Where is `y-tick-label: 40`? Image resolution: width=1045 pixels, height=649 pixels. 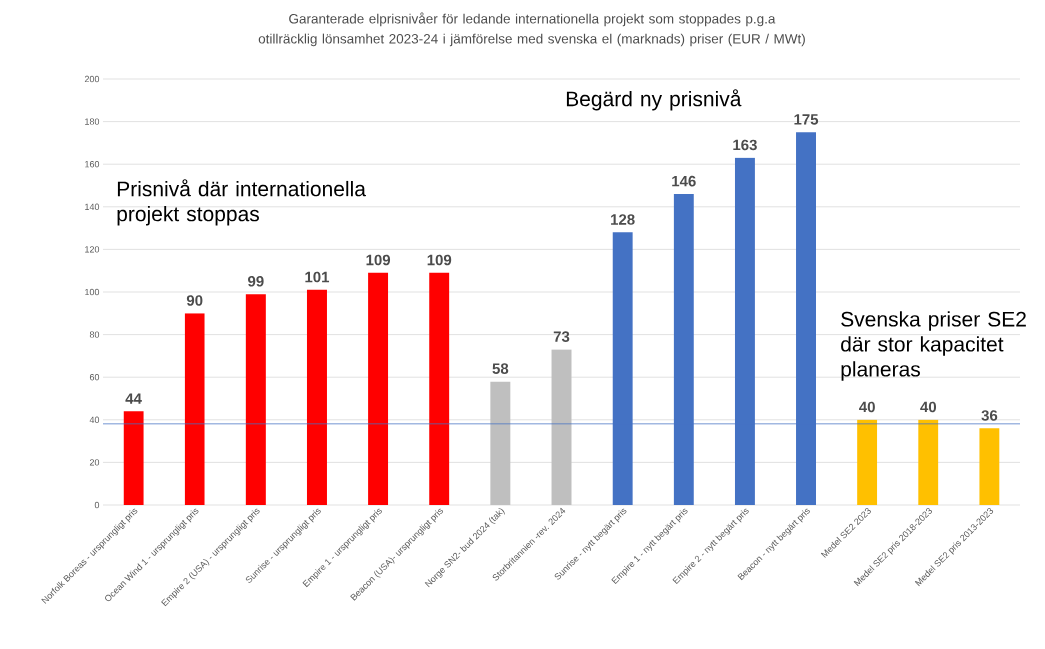
y-tick-label: 40 is located at coordinates (94, 419).